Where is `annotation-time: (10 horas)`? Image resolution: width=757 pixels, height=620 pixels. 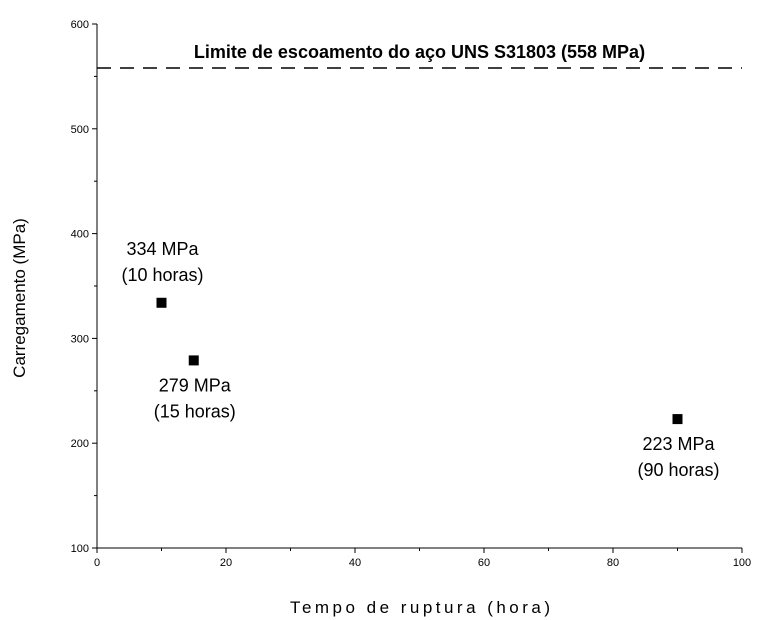
annotation-time: (10 horas) is located at coordinates (162, 275).